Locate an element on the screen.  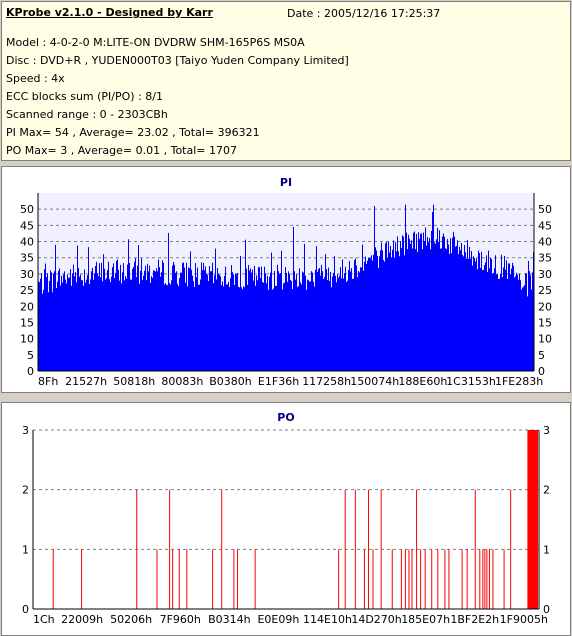
y-tick-label-left: 20 is located at coordinates (27, 306).